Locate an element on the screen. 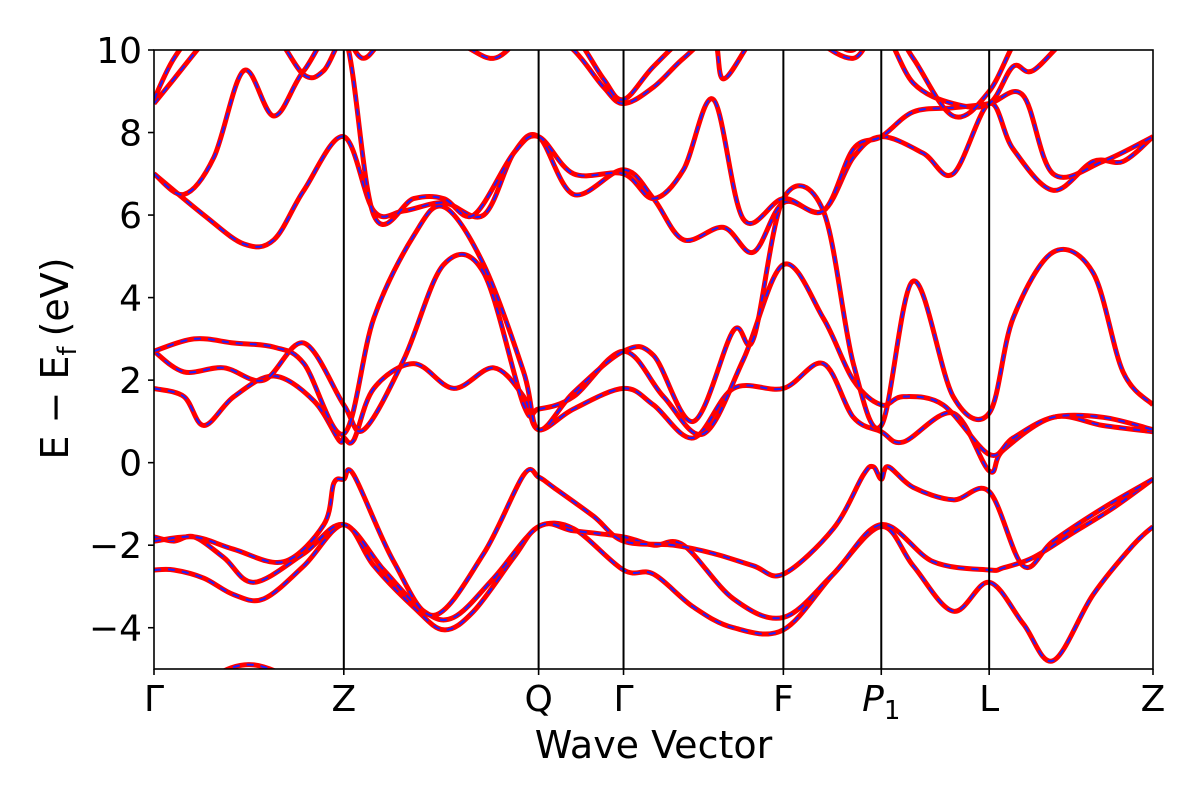 The height and width of the screenshot is (800, 1200). y-tick-label-8: 10 is located at coordinates (119, 51).